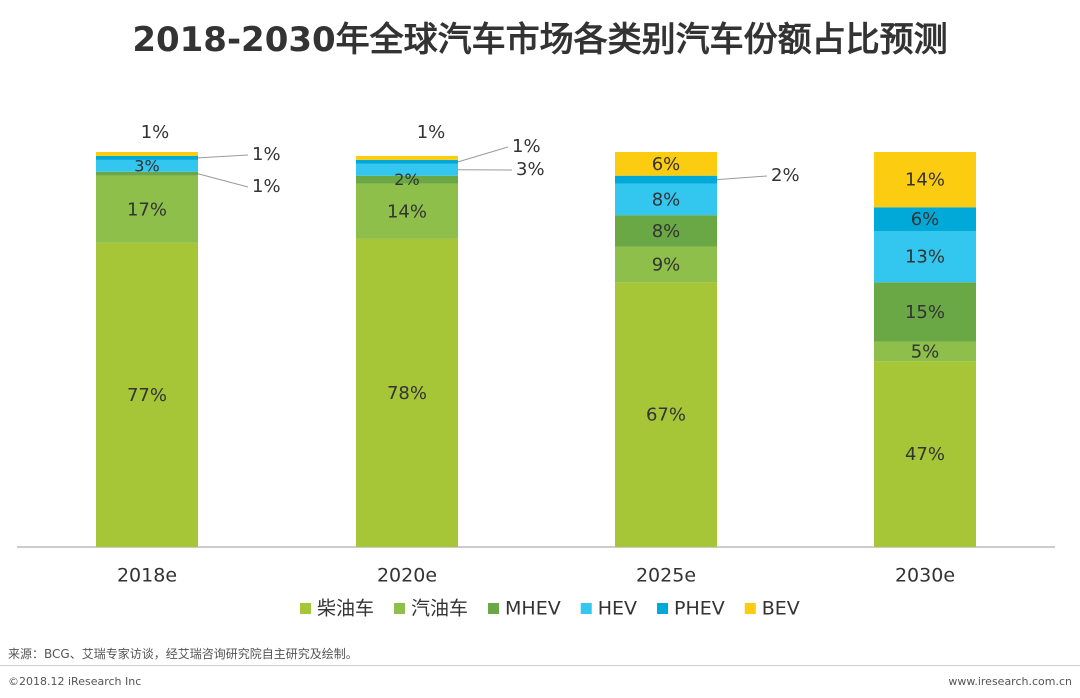 The image size is (1080, 698). I want to click on bar-segment-2020e-柴油车, so click(407, 392).